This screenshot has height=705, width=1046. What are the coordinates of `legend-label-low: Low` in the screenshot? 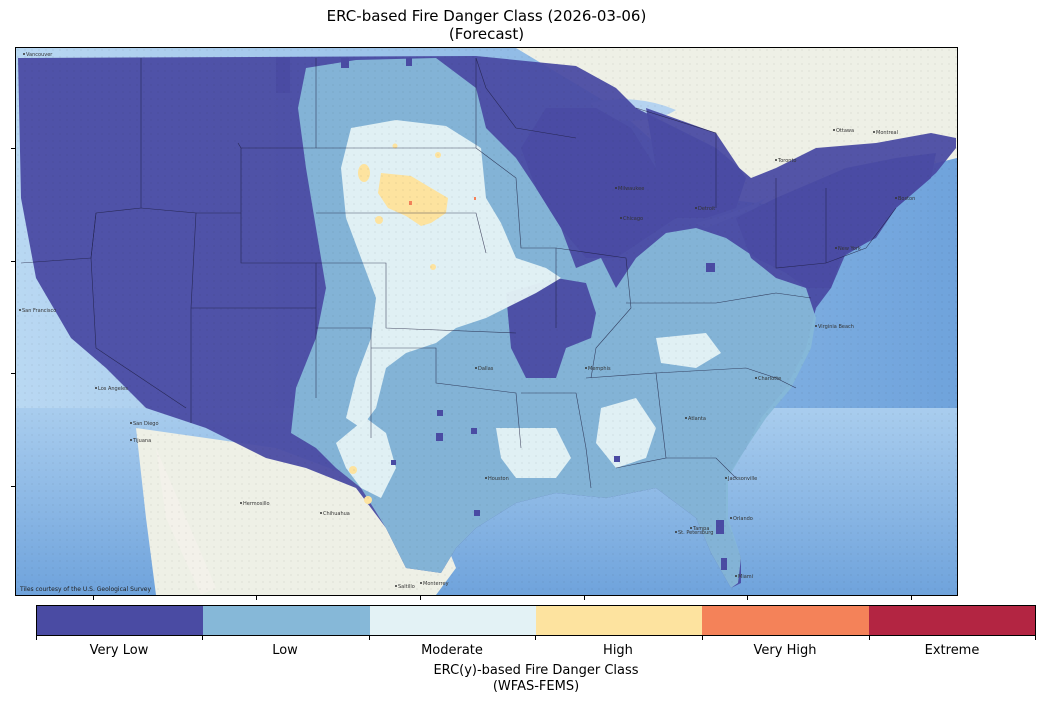 It's located at (285, 650).